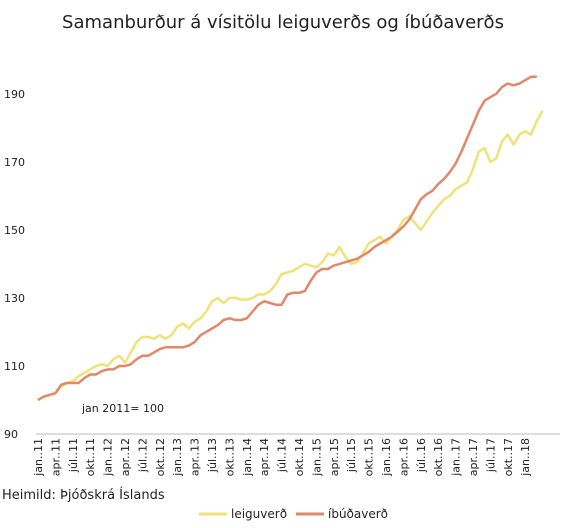 Image resolution: width=566 pixels, height=528 pixels. What do you see at coordinates (125, 457) in the screenshot?
I see `x-tick-label: apr..12` at bounding box center [125, 457].